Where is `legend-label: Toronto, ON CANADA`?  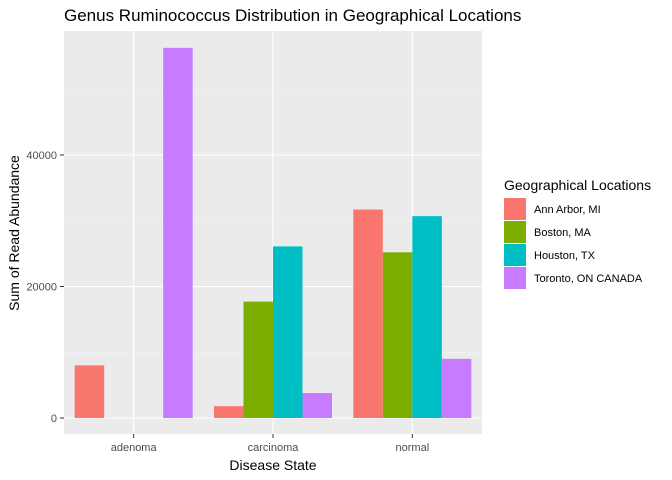
legend-label: Toronto, ON CANADA is located at coordinates (588, 279).